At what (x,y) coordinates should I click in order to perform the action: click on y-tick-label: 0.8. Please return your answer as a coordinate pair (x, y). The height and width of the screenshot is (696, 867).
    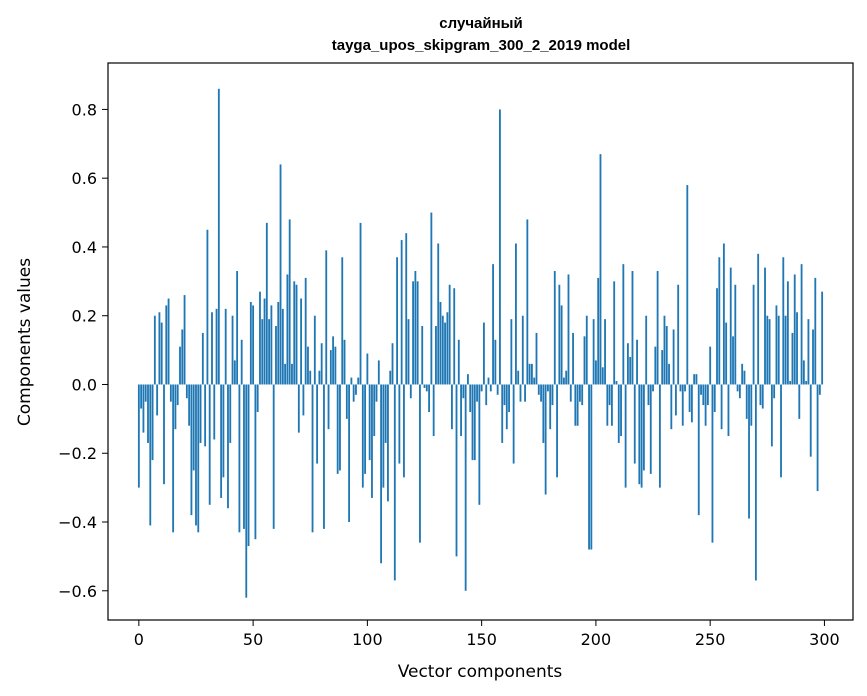
    Looking at the image, I should click on (84, 109).